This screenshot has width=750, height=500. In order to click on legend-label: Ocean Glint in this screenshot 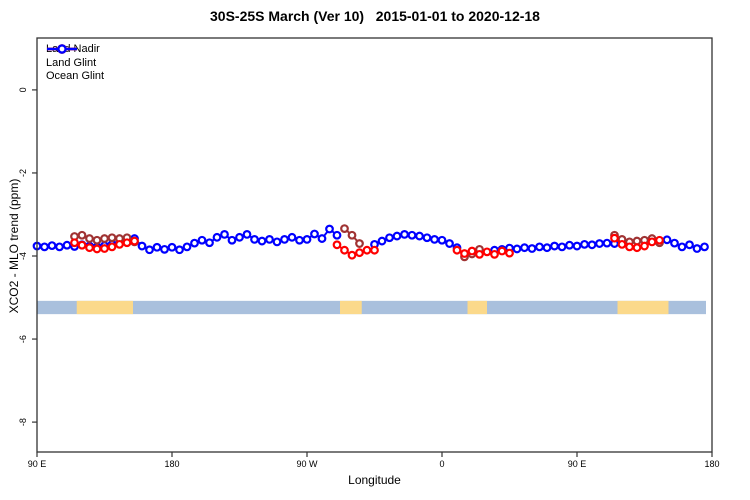, I will do `click(75, 76)`.